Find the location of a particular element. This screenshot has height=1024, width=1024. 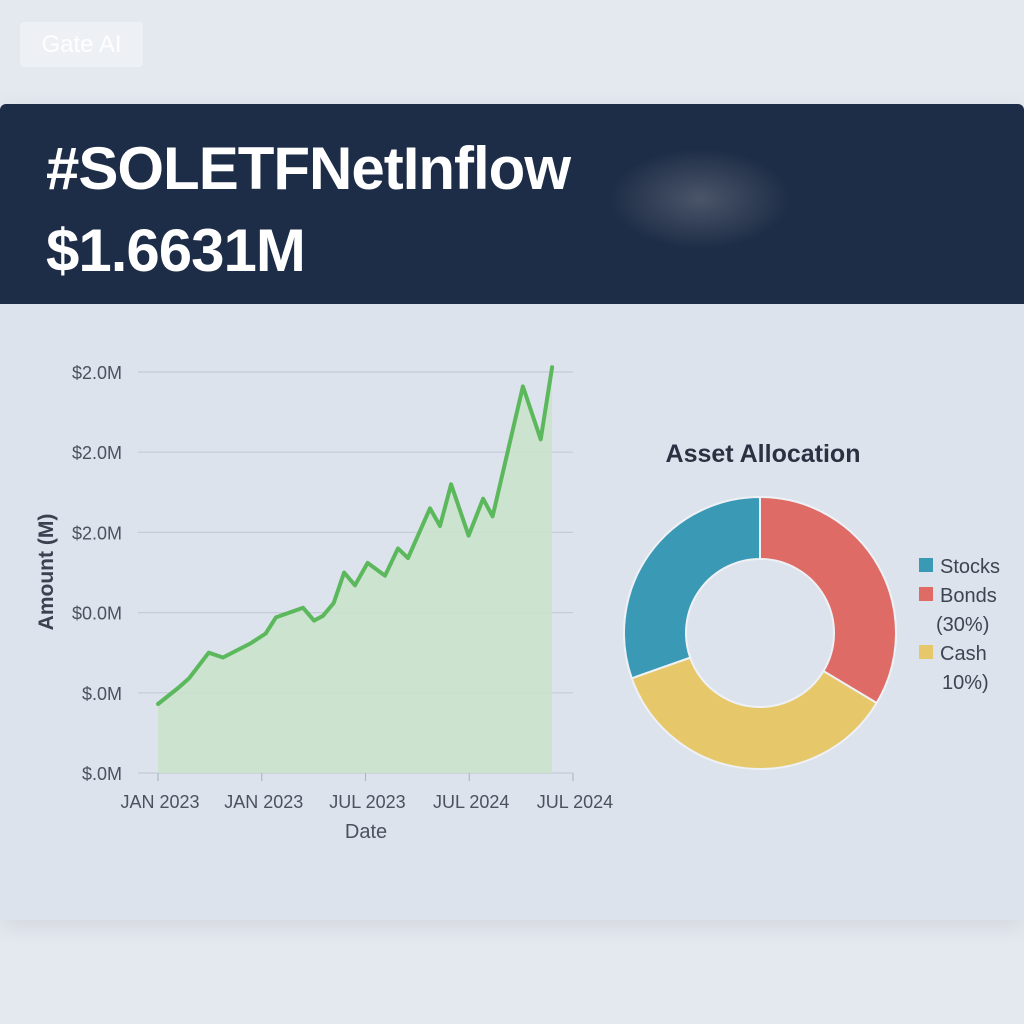

legend-swatch-bonds is located at coordinates (926, 594).